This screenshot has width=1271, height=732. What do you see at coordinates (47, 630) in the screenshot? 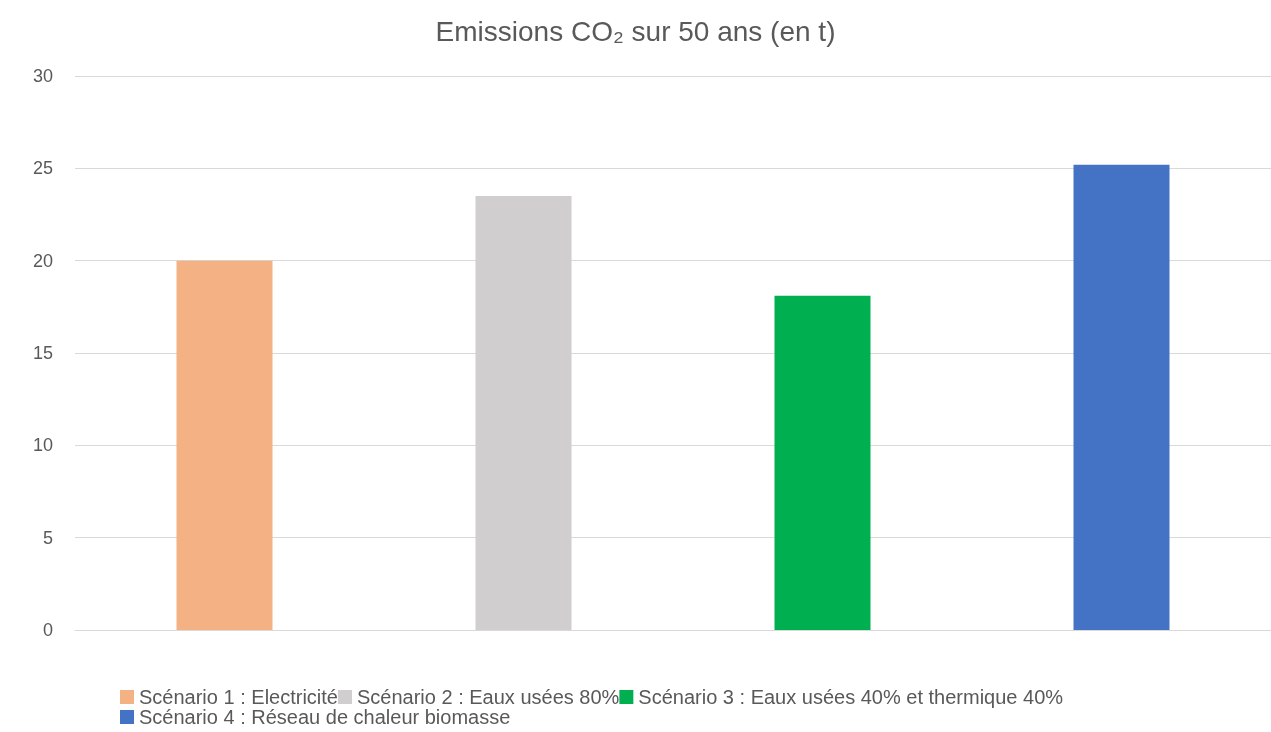
I see `y-tick-label: 0` at bounding box center [47, 630].